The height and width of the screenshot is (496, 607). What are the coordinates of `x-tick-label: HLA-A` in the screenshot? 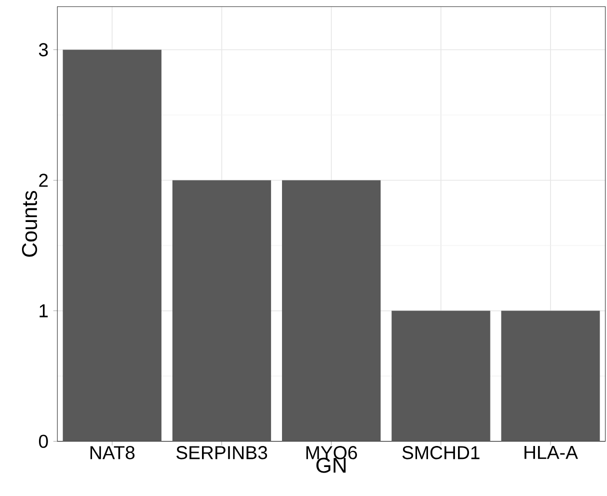 It's located at (551, 452).